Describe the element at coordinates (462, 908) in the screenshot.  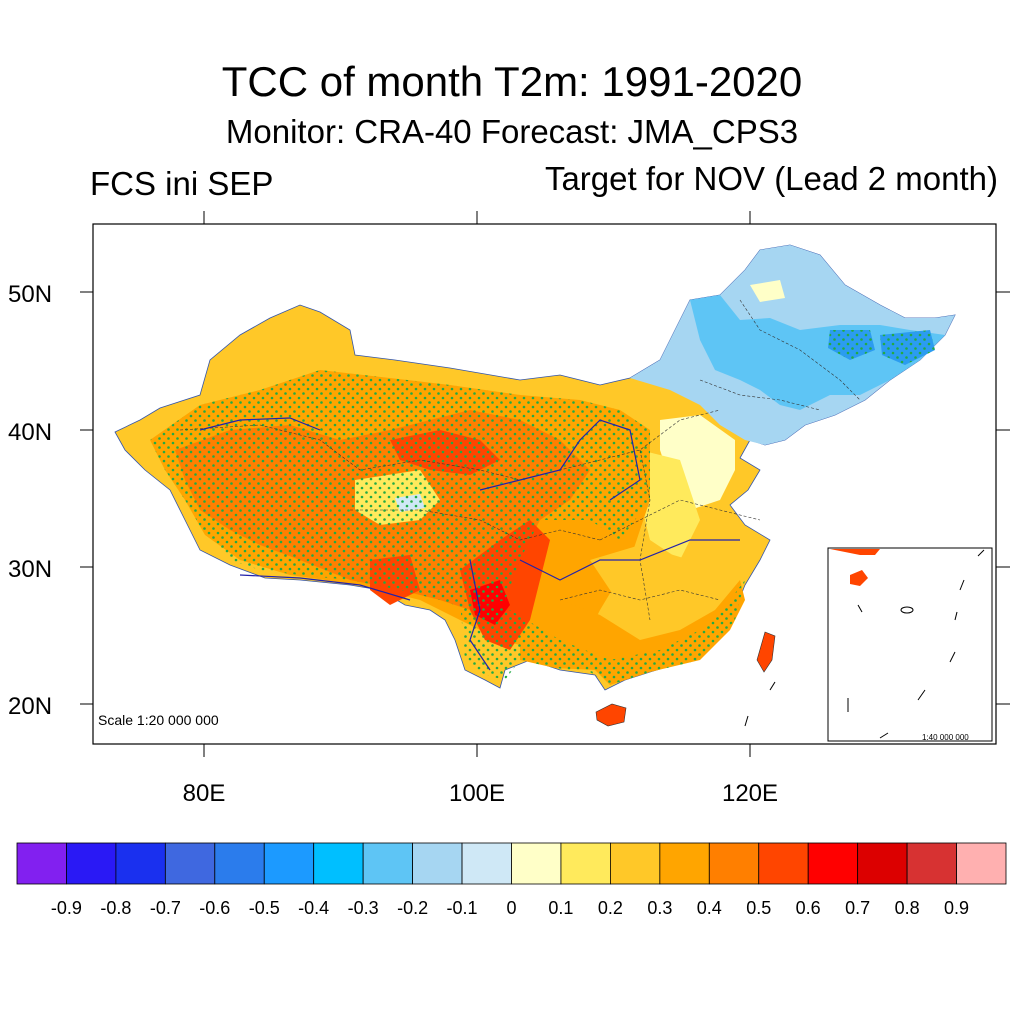
I see `colorbar-tick-label: -0.1` at that location.